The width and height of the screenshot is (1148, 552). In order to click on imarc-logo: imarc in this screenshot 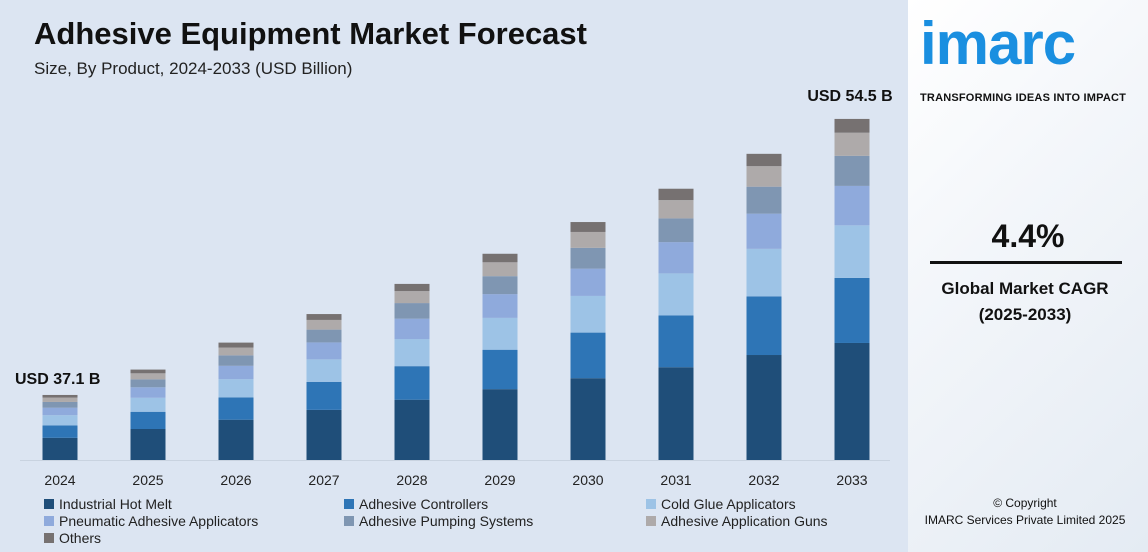, I will do `click(998, 43)`.